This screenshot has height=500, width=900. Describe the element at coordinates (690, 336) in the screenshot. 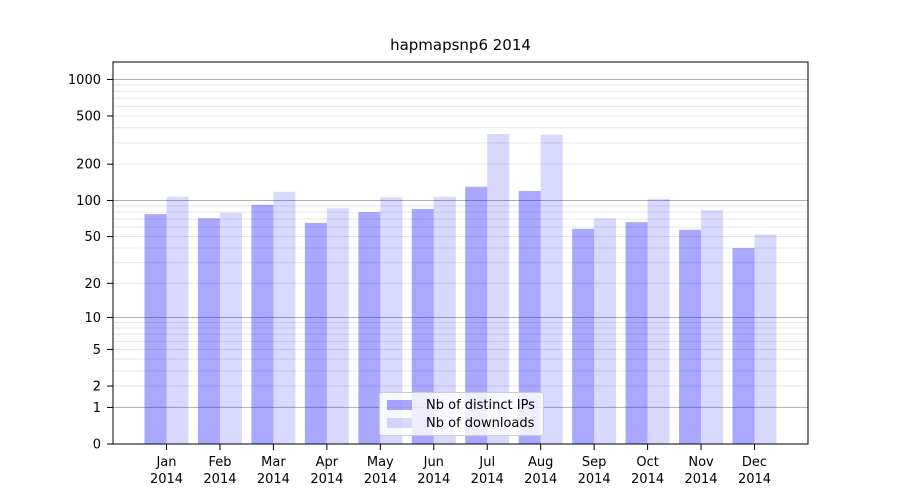

I see `bar-nb-of-distinct-ips-nov-2014` at that location.